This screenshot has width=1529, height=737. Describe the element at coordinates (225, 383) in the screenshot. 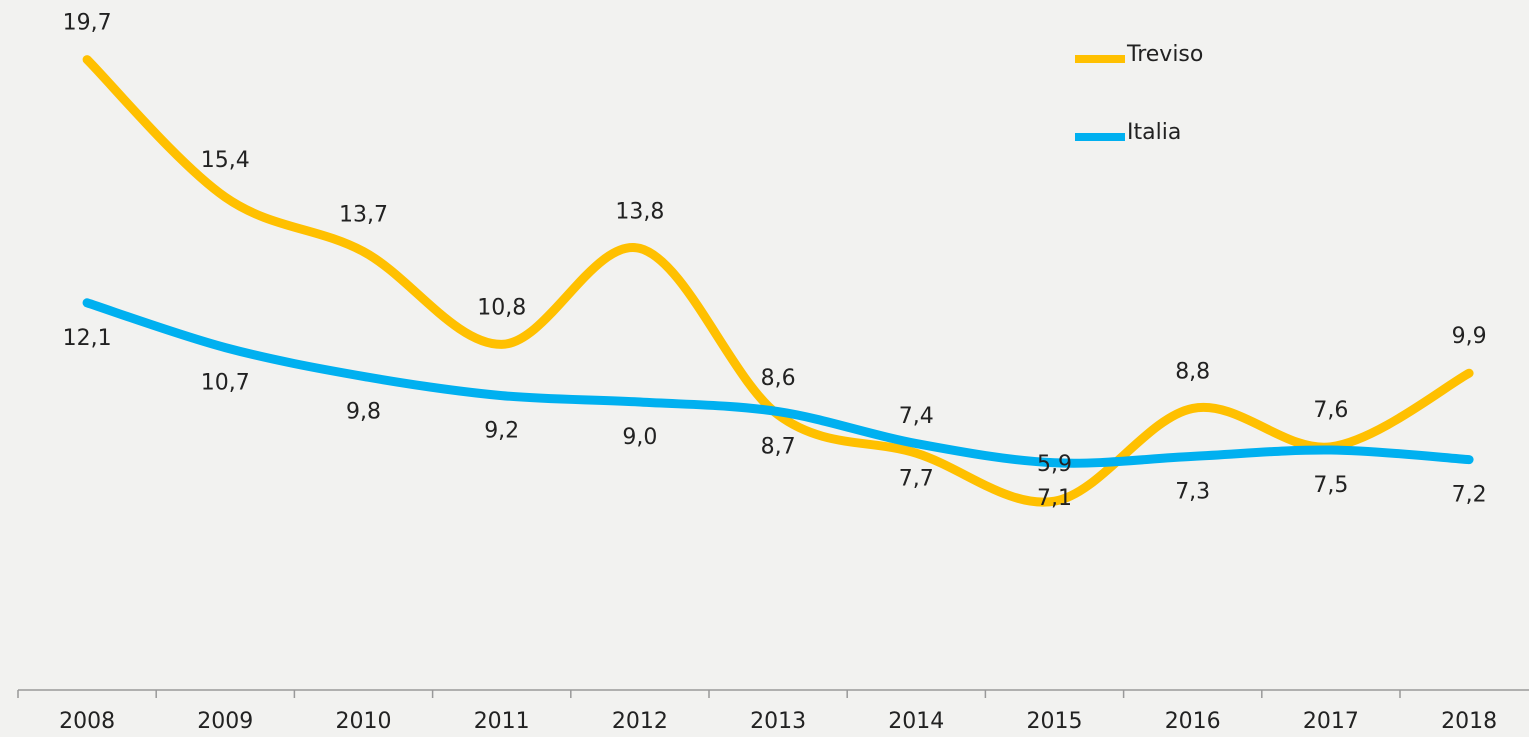

I see `data-label: 10,7` at that location.